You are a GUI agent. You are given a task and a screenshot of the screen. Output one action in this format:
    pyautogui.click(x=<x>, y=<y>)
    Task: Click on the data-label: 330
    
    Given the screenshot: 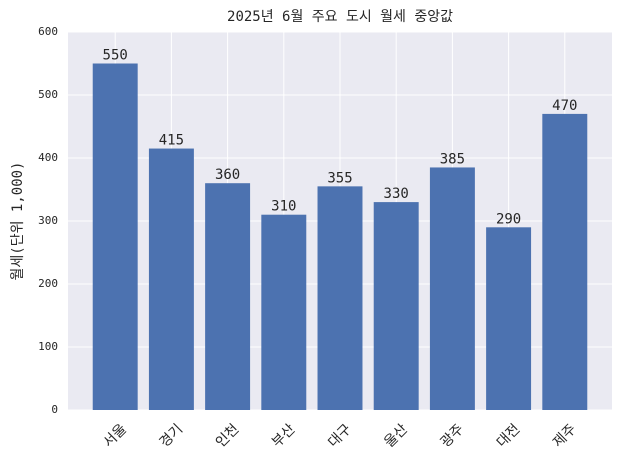 What is the action you would take?
    pyautogui.click(x=396, y=194)
    